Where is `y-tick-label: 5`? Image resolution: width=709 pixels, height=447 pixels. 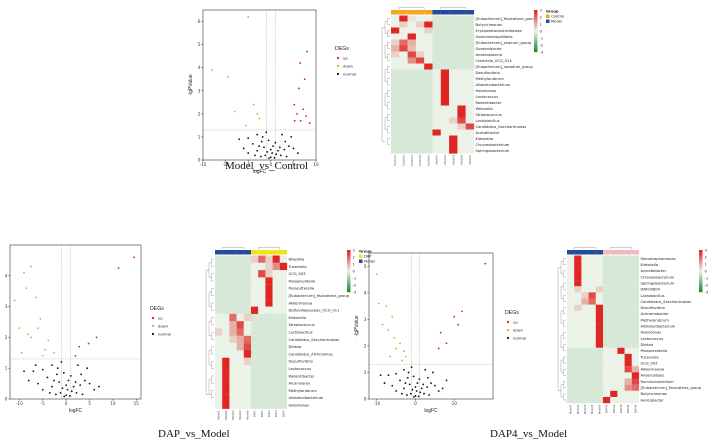 y-tick-label: 5 is located at coordinates (365, 266).